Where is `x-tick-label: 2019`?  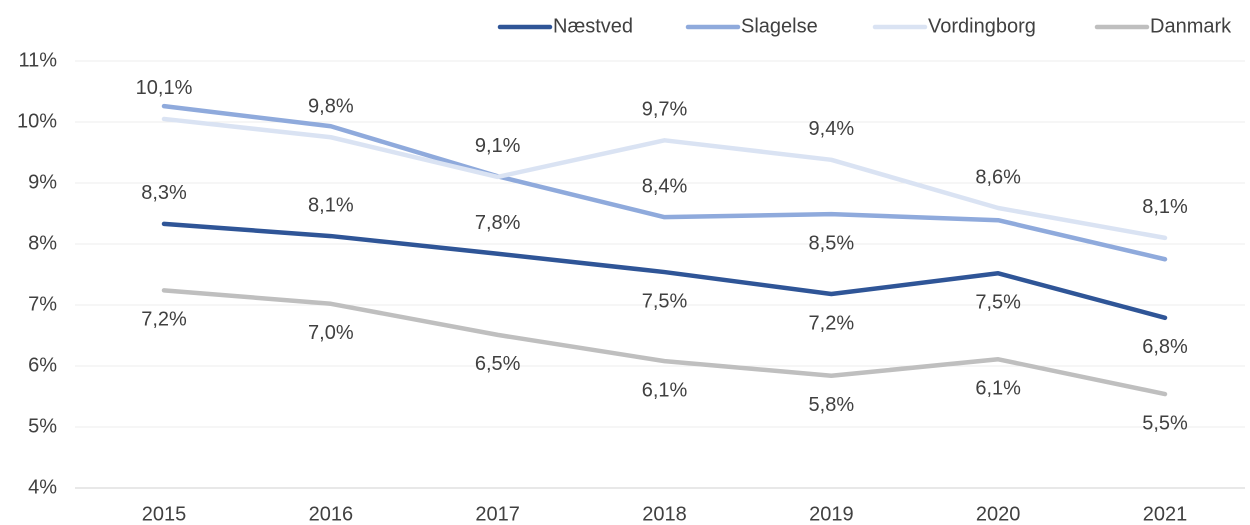
x-tick-label: 2019 is located at coordinates (831, 514).